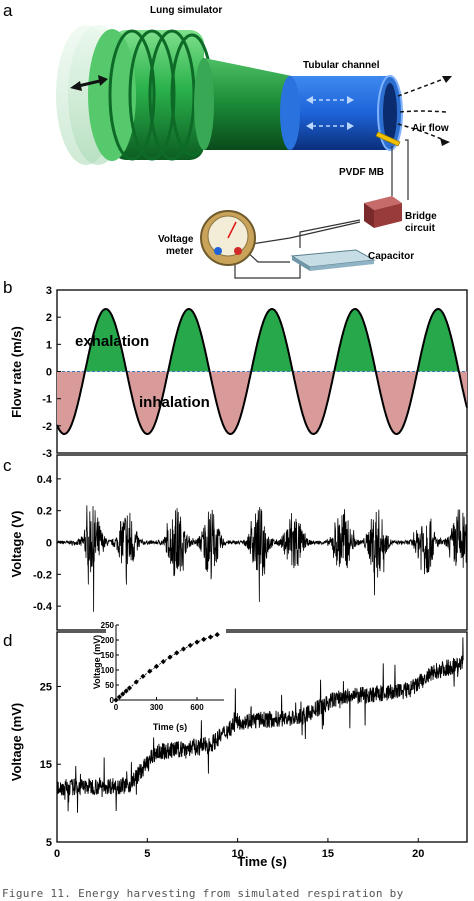  What do you see at coordinates (341, 113) in the screenshot?
I see `tubular-channel` at bounding box center [341, 113].